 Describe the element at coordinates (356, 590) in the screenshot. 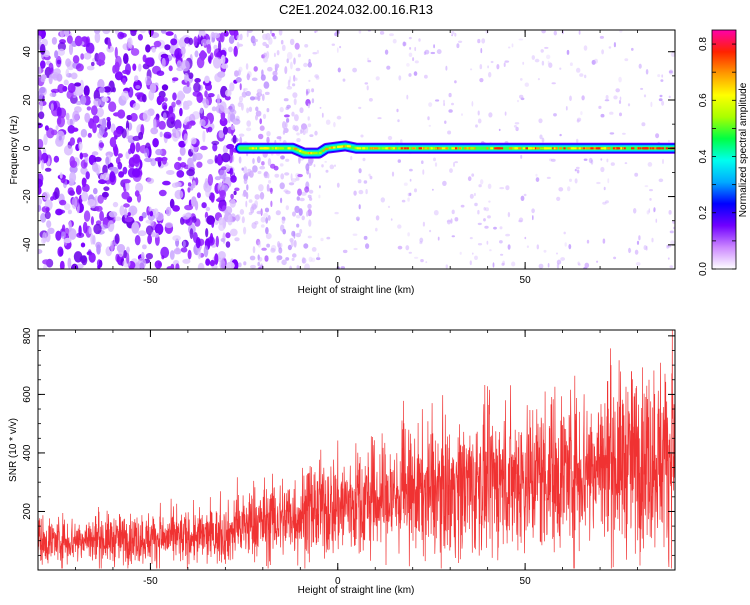

I see `snr-x-label: Height of straight line (km)` at that location.